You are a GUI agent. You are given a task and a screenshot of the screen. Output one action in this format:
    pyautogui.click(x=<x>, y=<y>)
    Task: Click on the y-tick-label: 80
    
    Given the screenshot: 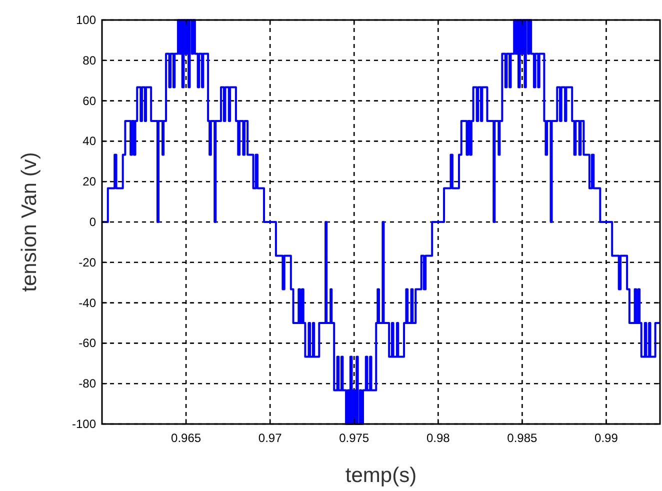 What is the action you would take?
    pyautogui.click(x=89, y=60)
    